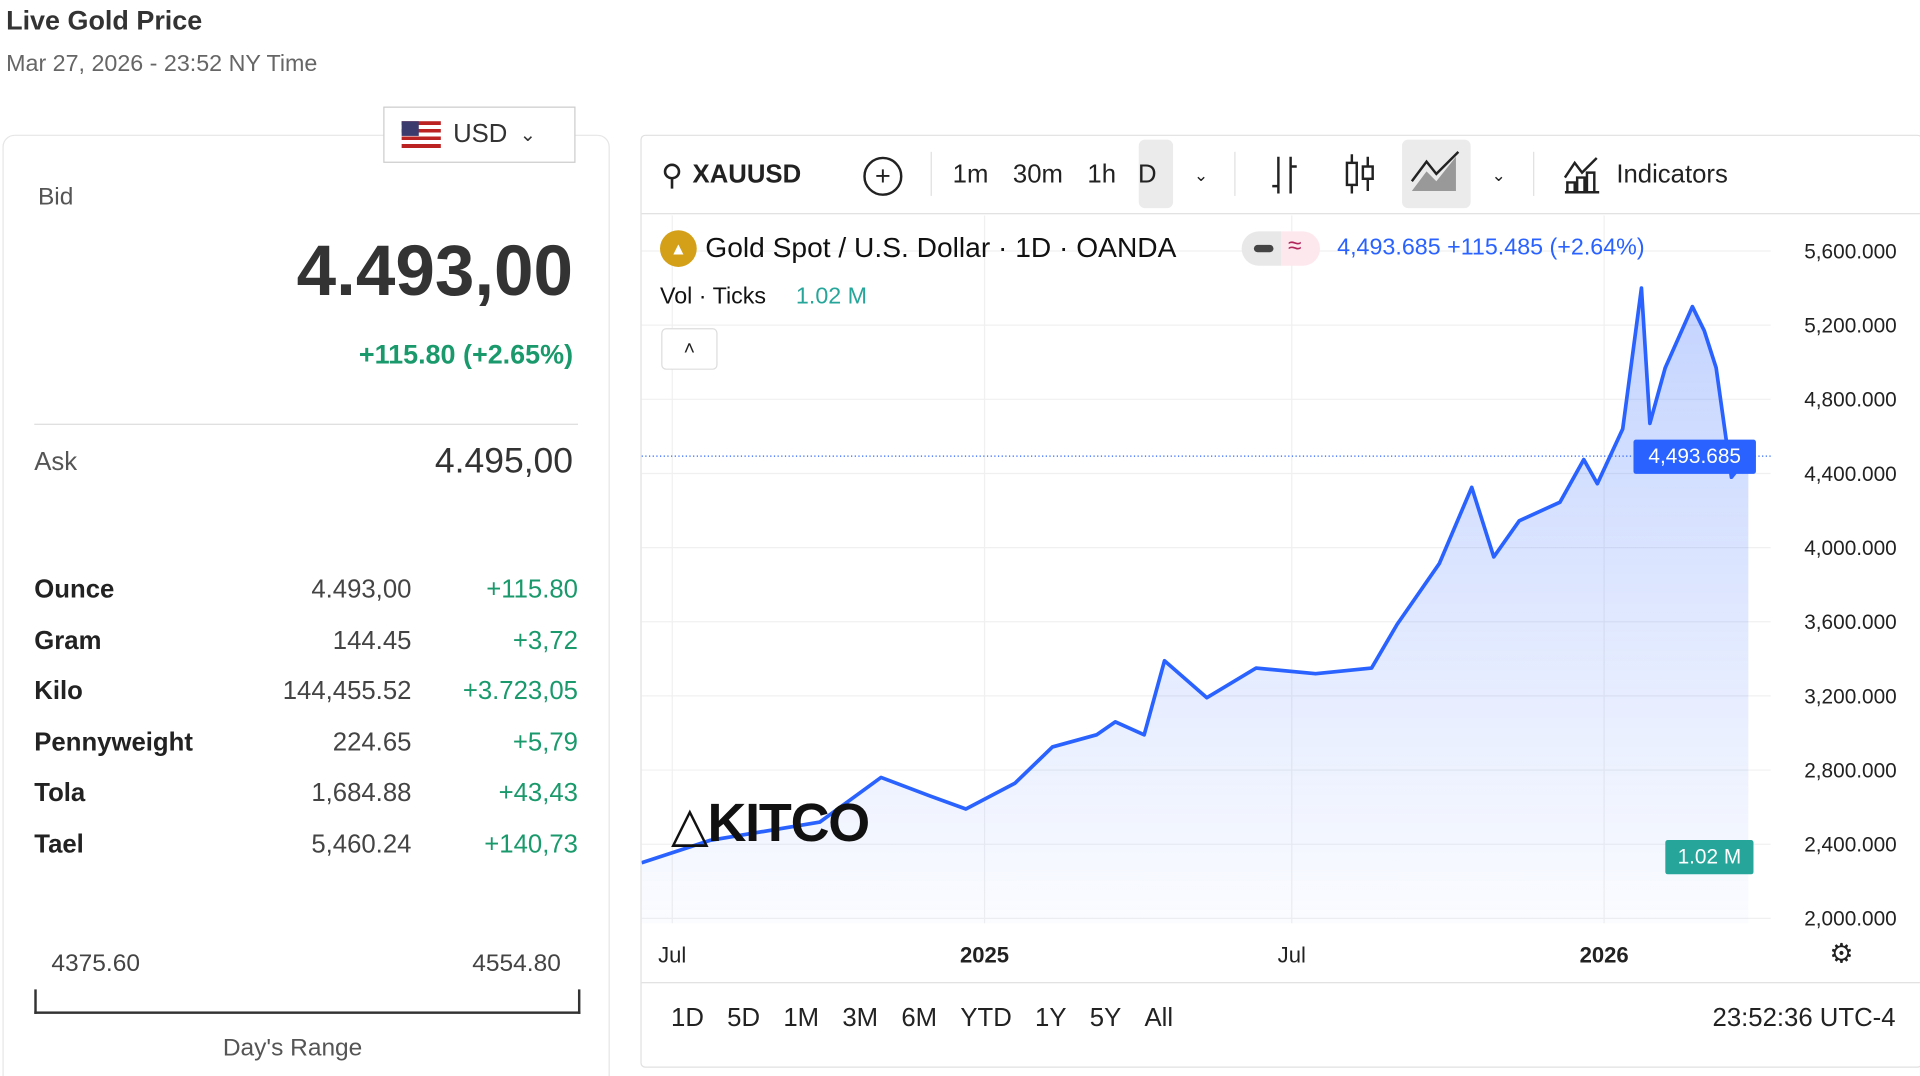 The width and height of the screenshot is (1920, 1076). What do you see at coordinates (361, 792) in the screenshot?
I see `unit-value: 1,684.88` at bounding box center [361, 792].